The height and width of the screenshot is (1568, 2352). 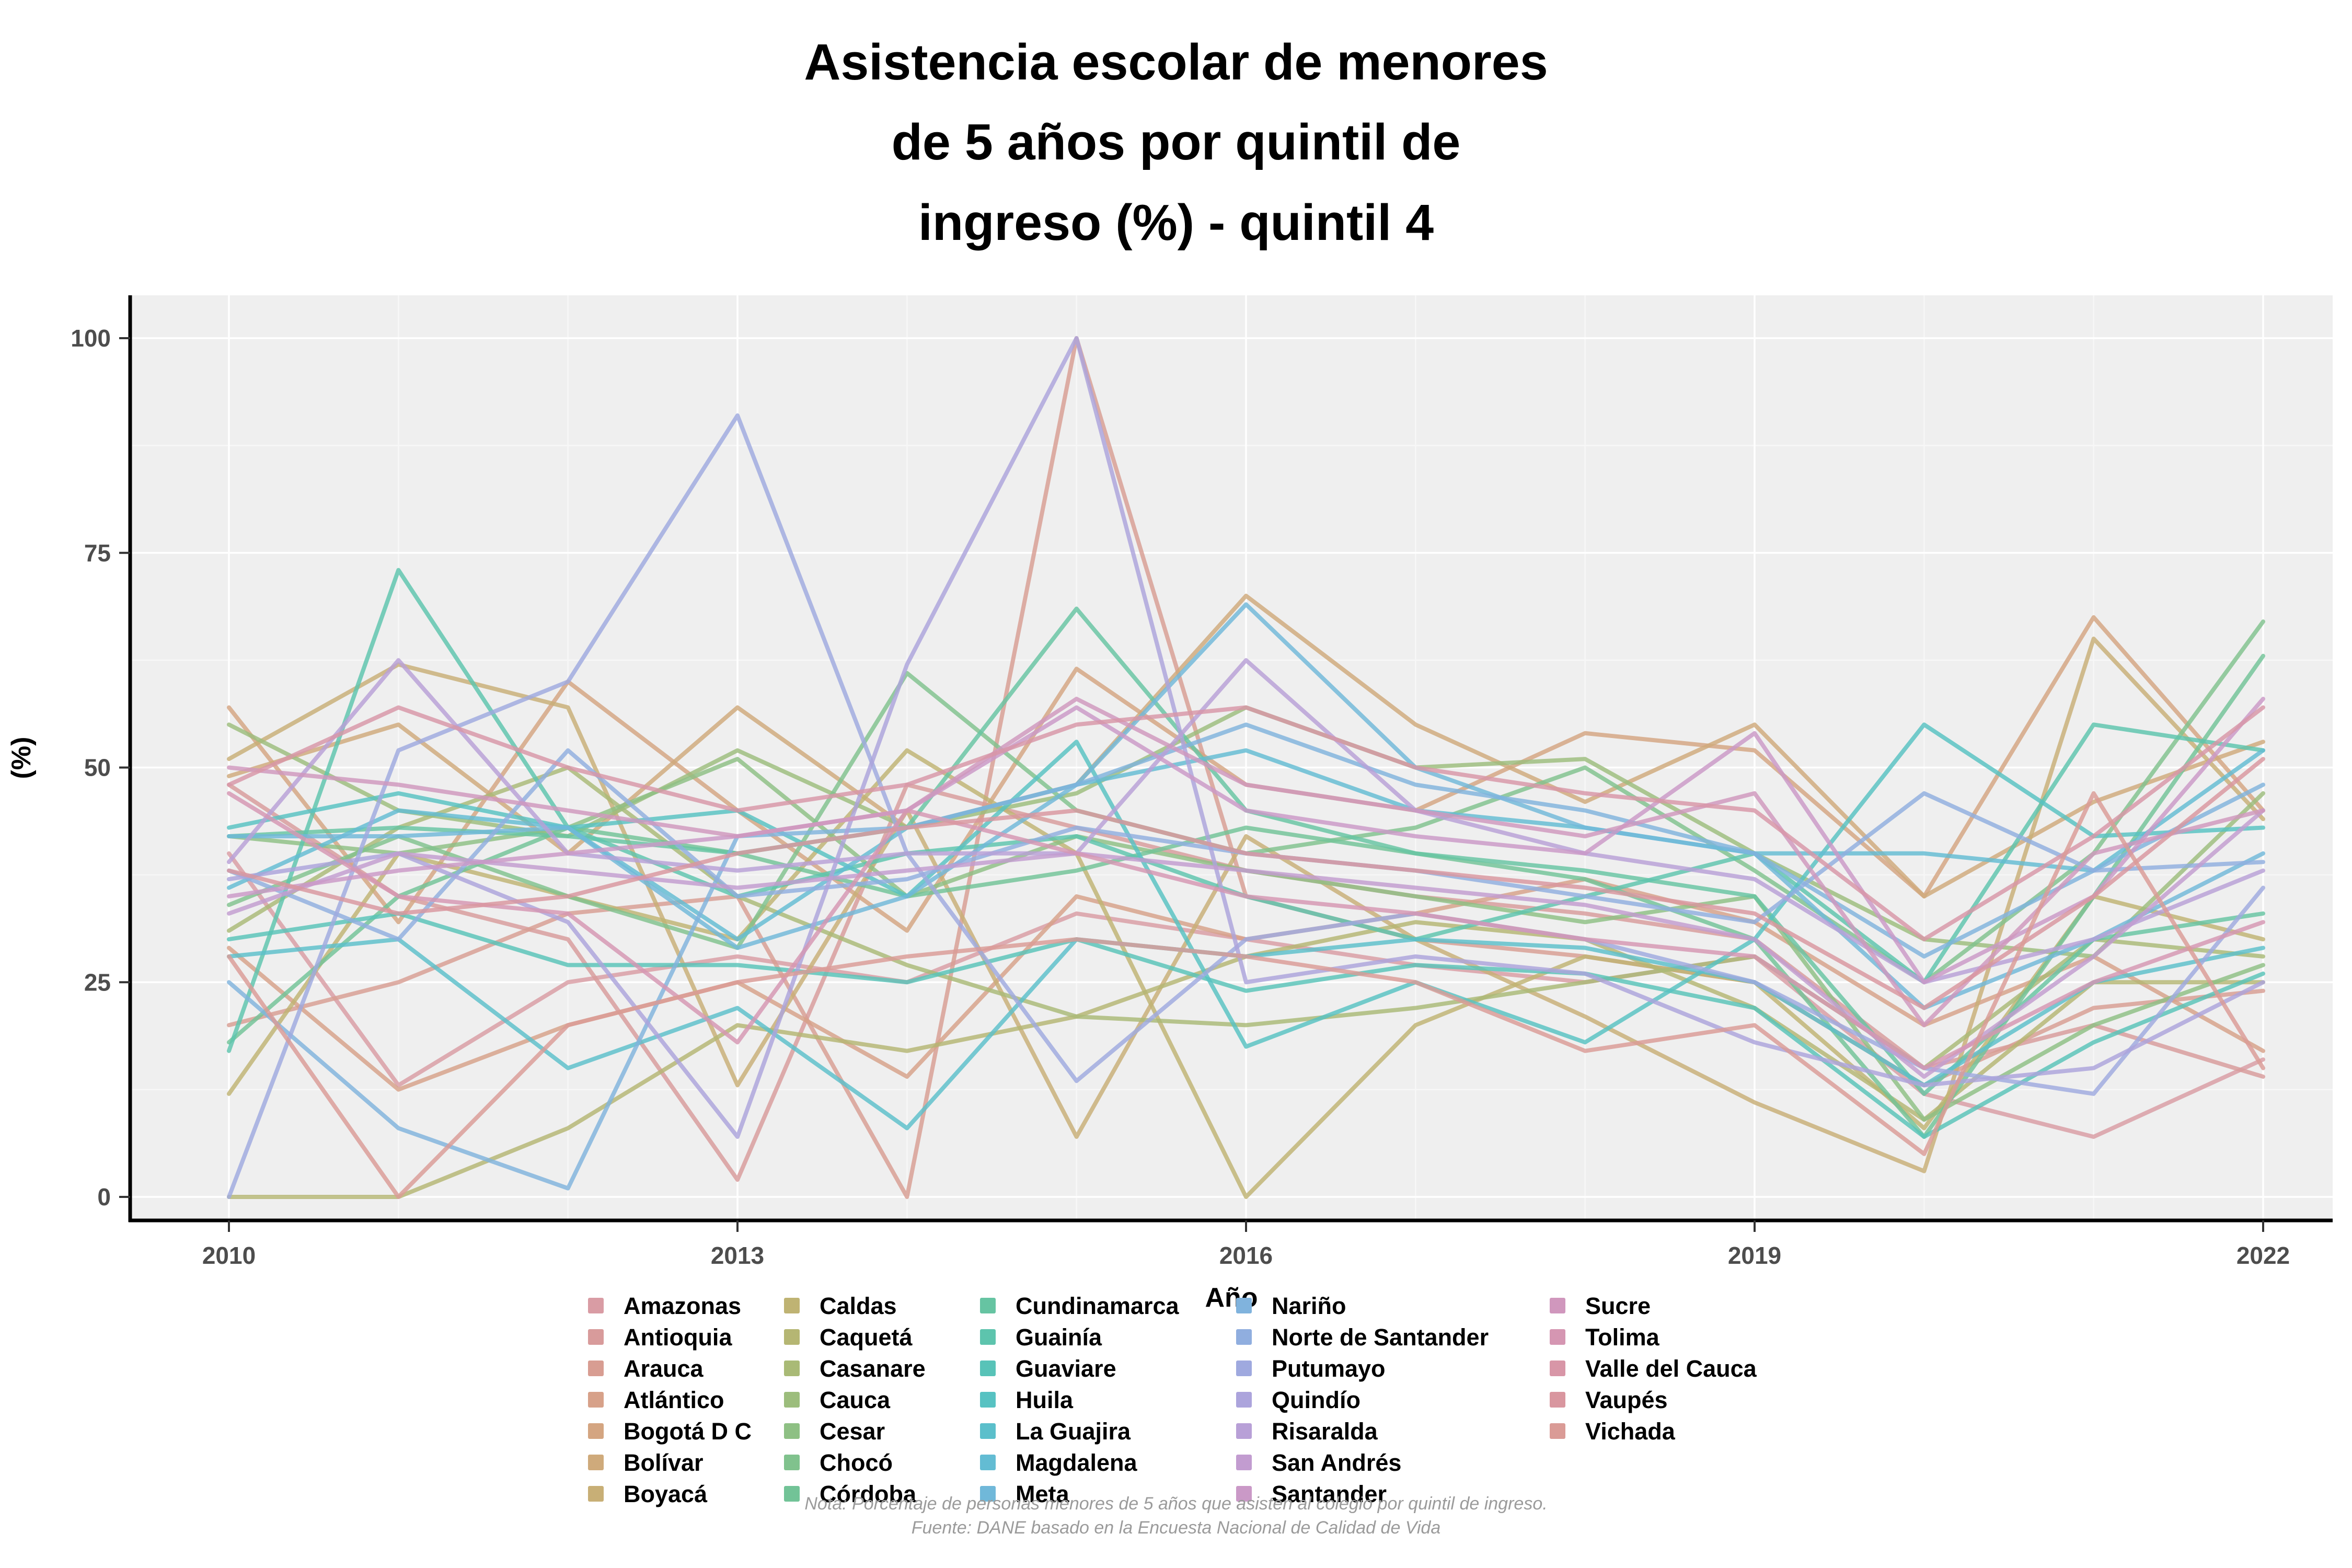 I want to click on legend-item-caldas: Caldas, so click(x=882, y=1305).